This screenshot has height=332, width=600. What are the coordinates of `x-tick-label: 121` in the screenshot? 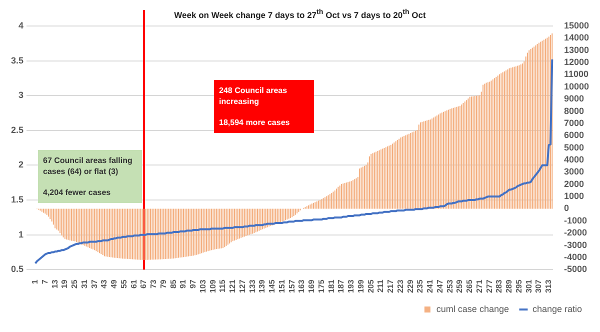 It's located at (233, 286).